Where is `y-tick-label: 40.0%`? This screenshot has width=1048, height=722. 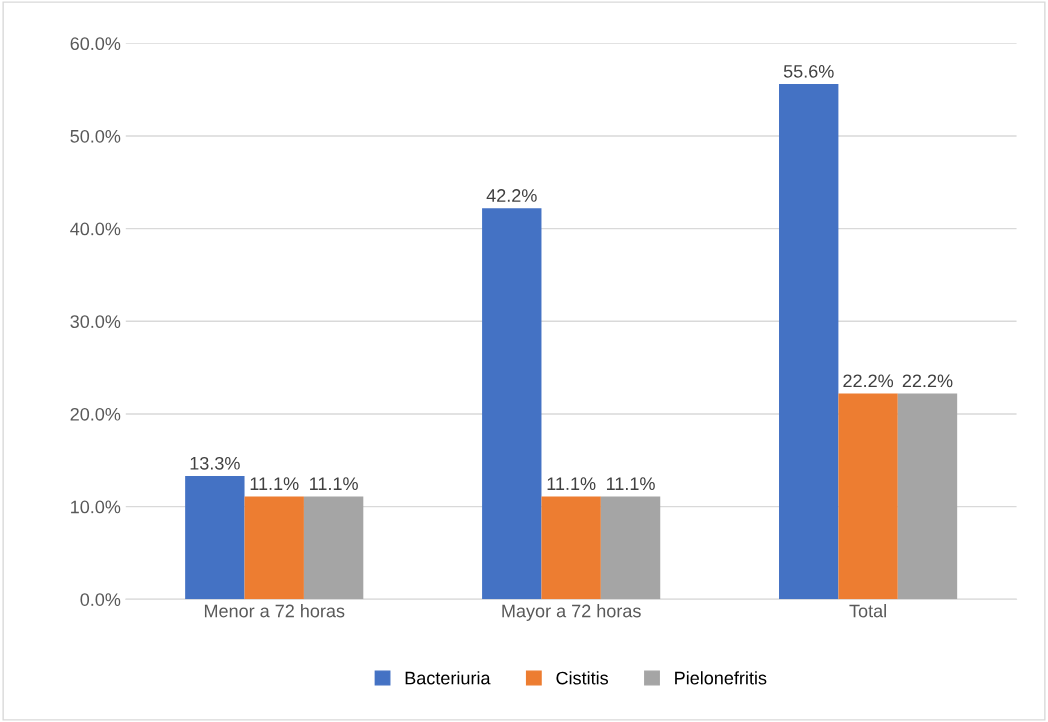
y-tick-label: 40.0% is located at coordinates (95, 229).